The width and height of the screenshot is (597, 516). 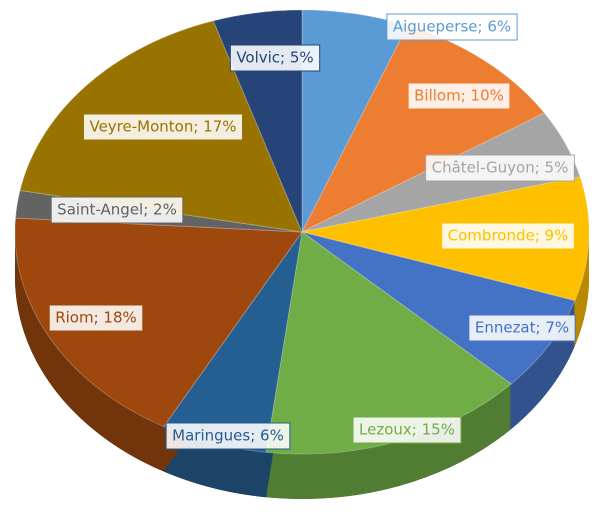 I want to click on data-label: Châtel-Guyon; 5%, so click(x=500, y=168).